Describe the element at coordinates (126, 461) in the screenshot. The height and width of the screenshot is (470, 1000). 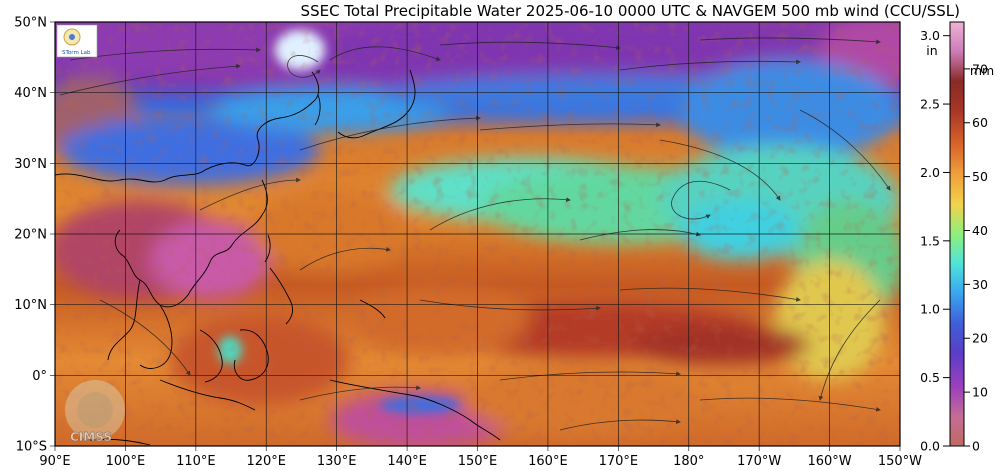
I see `lon-label: 100°E` at that location.